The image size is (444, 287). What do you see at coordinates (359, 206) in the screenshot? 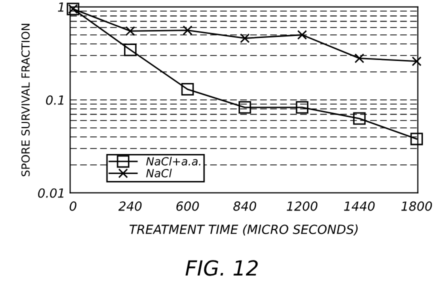
I see `x-tick-label: 1440` at bounding box center [359, 206].